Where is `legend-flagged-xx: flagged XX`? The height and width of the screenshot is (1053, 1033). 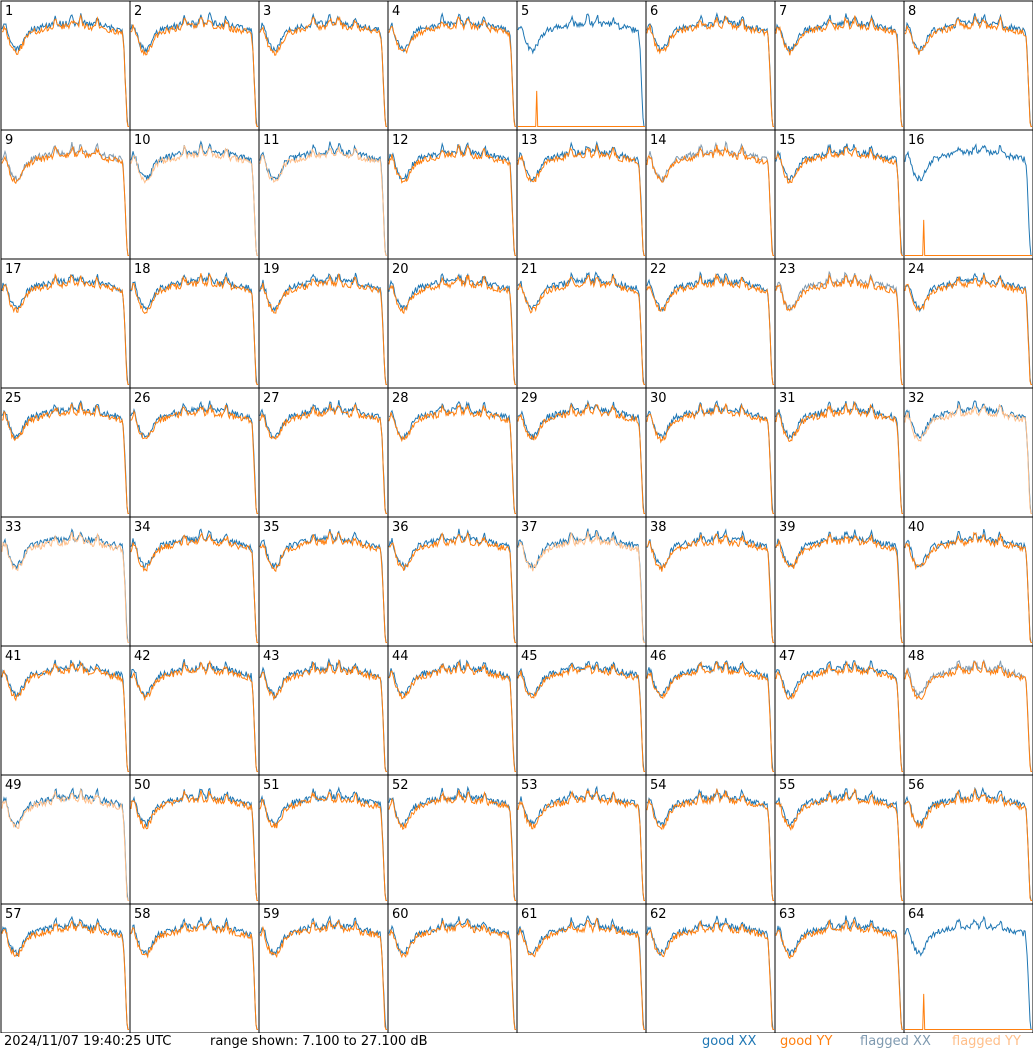 legend-flagged-xx: flagged XX is located at coordinates (895, 1041).